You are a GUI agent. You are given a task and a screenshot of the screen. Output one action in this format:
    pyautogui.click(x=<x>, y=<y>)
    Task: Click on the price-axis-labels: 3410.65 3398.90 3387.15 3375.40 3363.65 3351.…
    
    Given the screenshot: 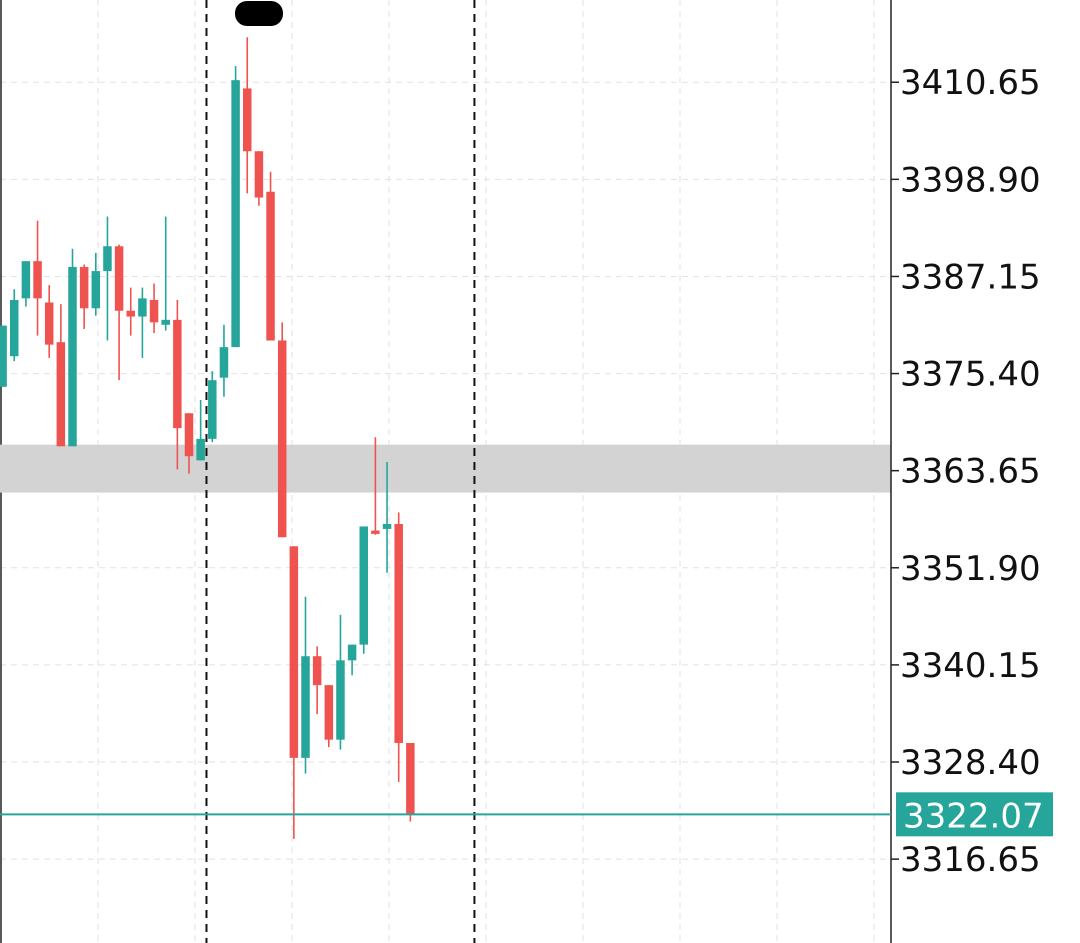 What is the action you would take?
    pyautogui.click(x=966, y=471)
    